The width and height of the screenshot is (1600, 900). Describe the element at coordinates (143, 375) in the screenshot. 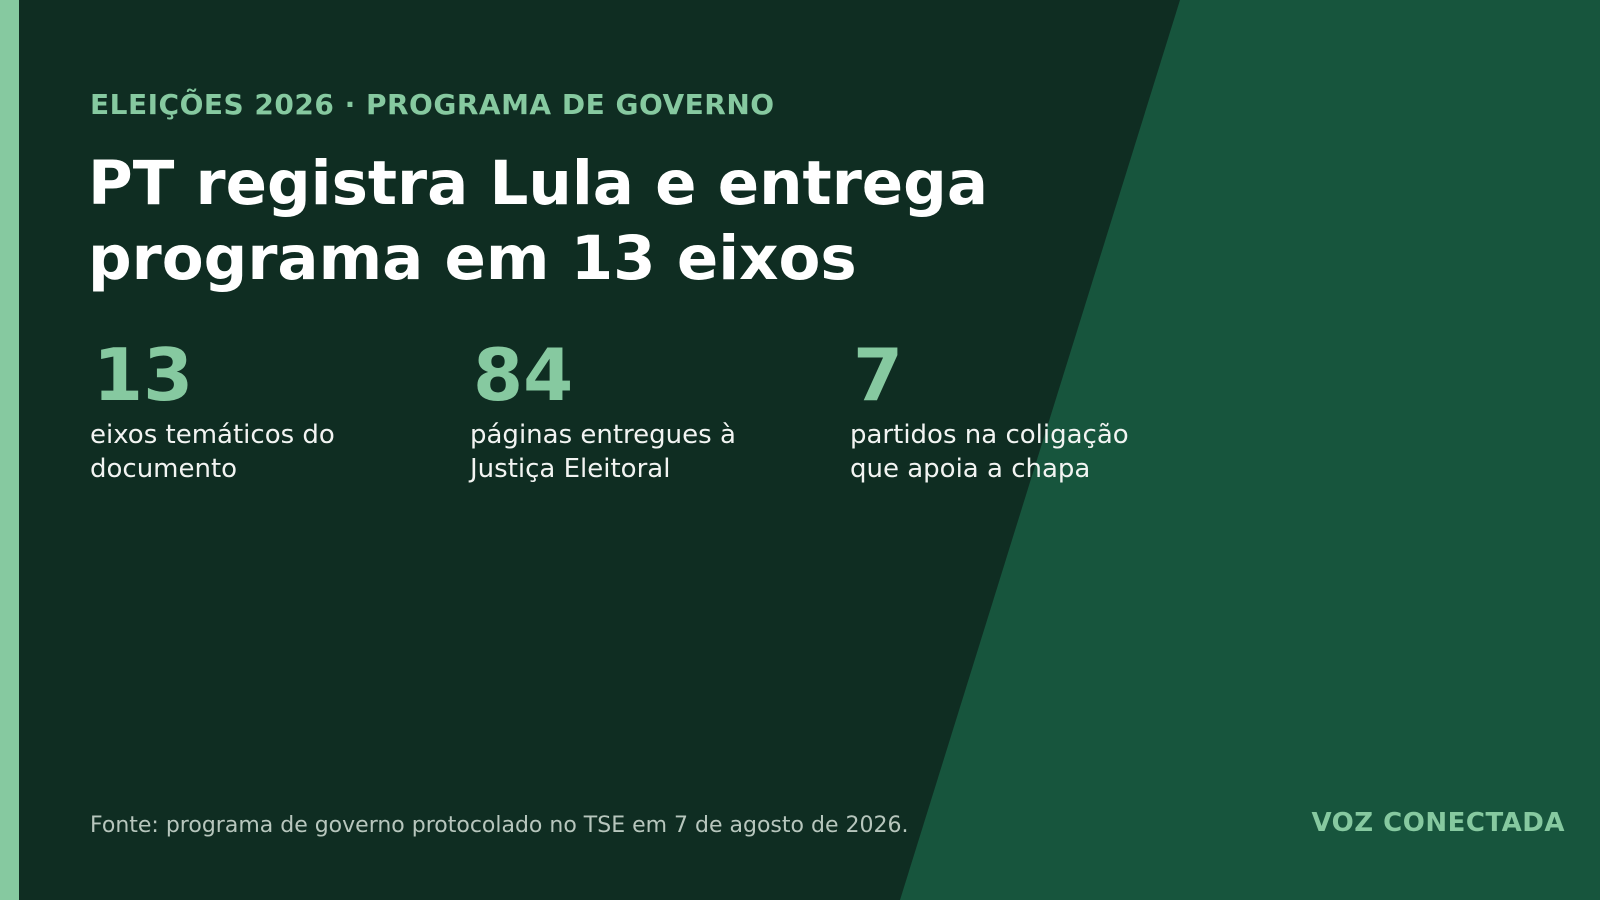

I see `stat-value: 13` at that location.